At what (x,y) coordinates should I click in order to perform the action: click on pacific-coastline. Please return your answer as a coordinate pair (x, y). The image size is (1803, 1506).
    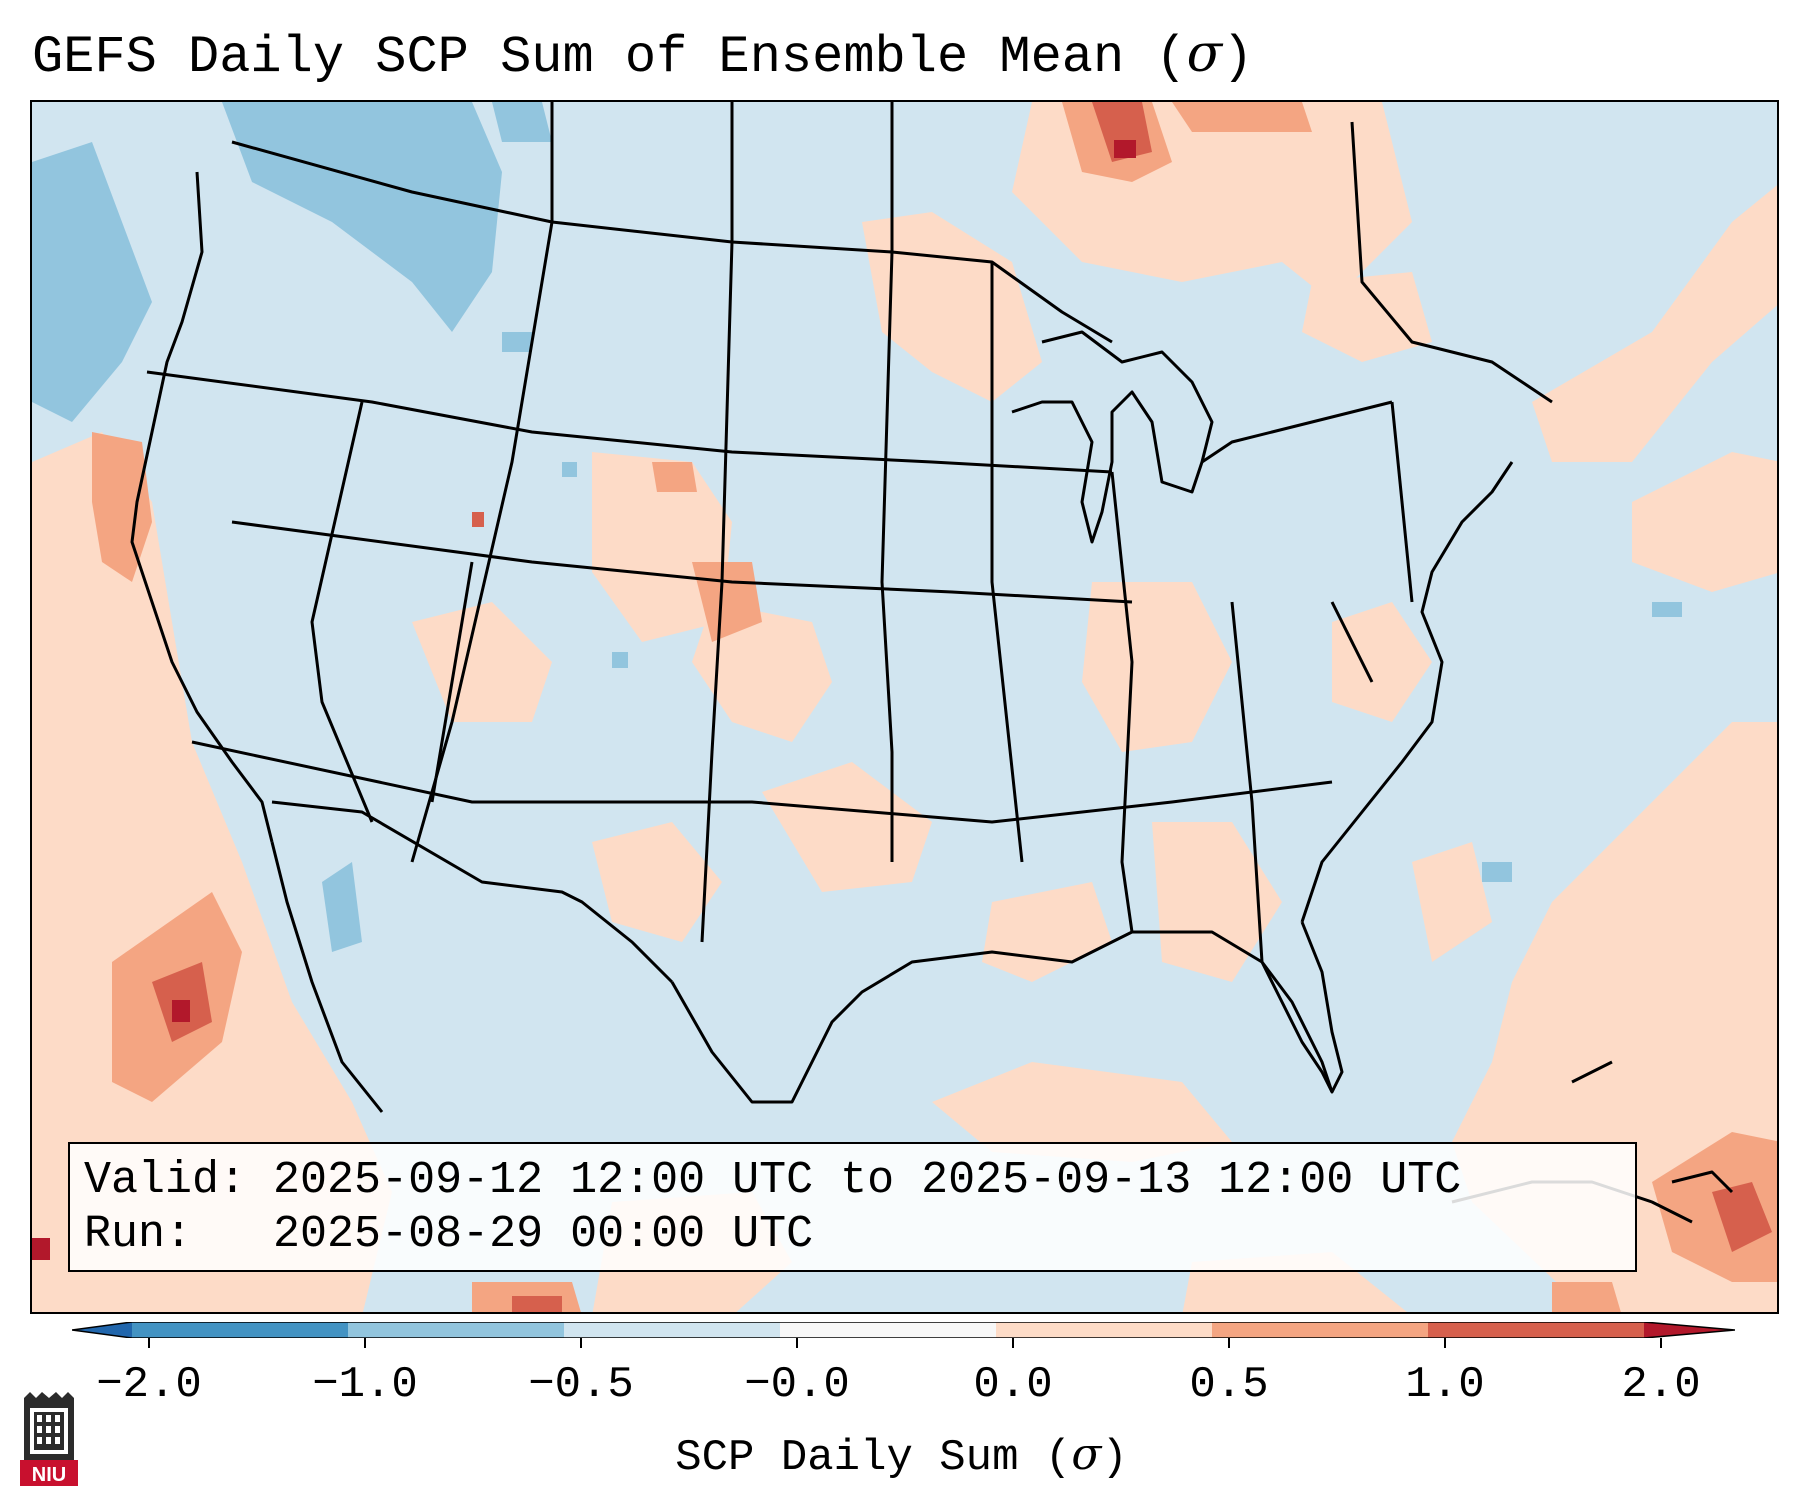
    Looking at the image, I should click on (202, 507).